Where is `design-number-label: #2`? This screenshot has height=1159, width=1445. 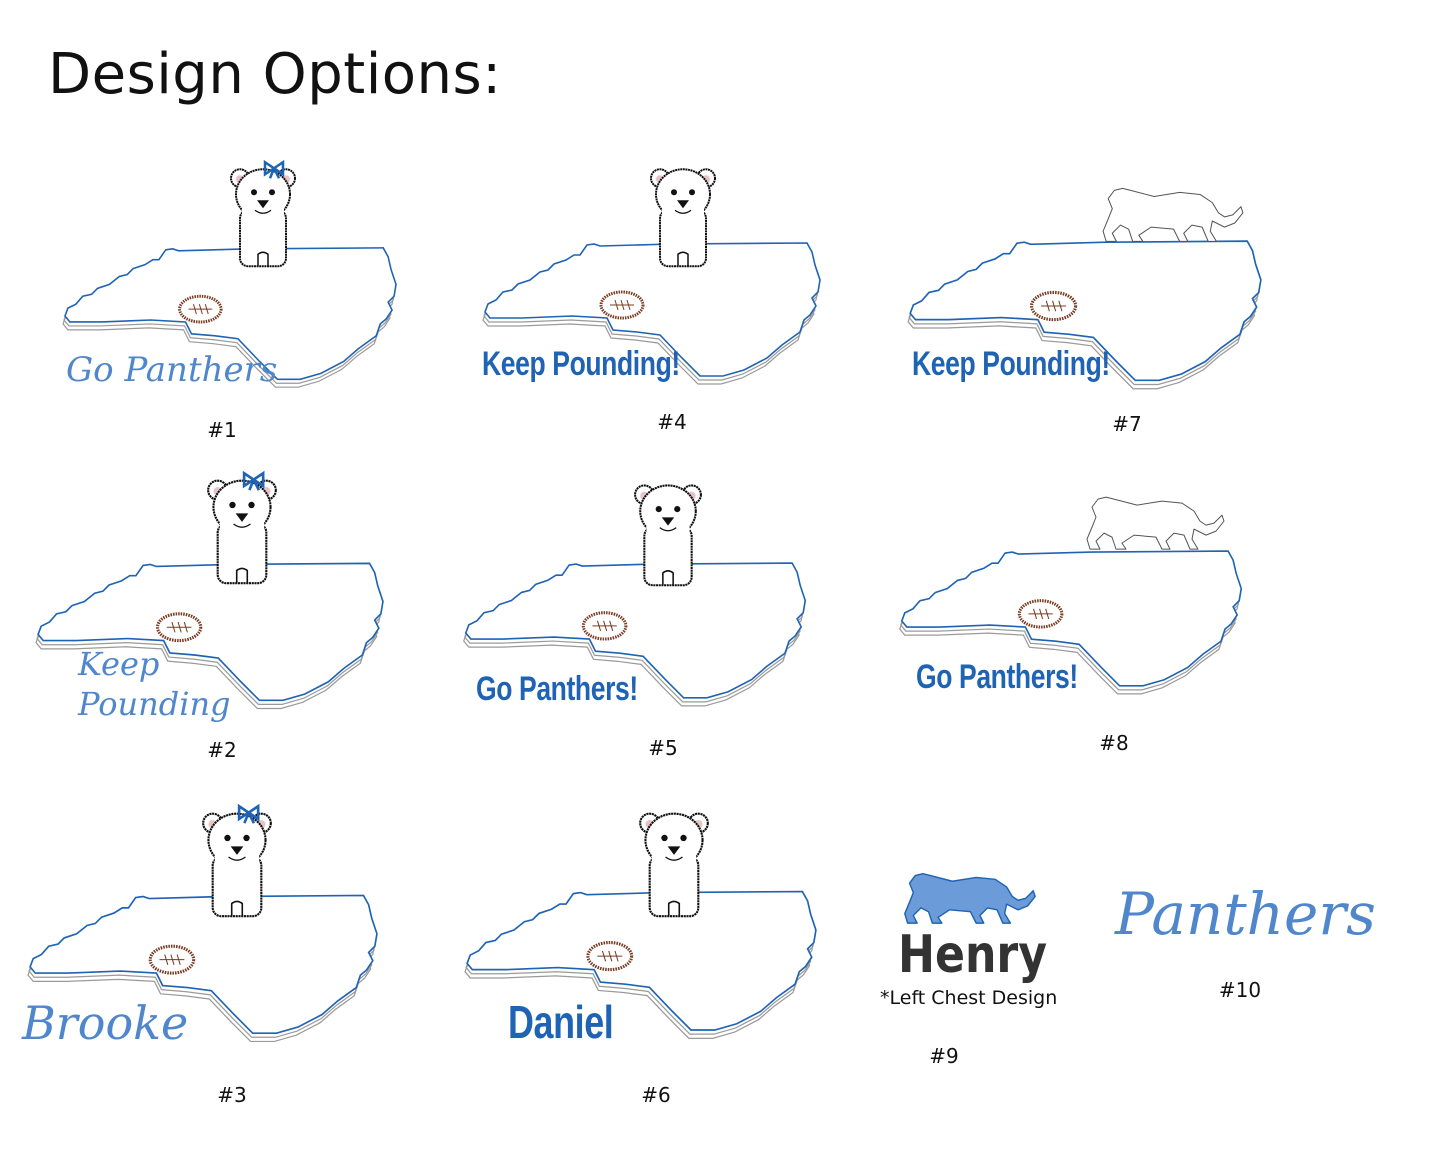 design-number-label: #2 is located at coordinates (222, 750).